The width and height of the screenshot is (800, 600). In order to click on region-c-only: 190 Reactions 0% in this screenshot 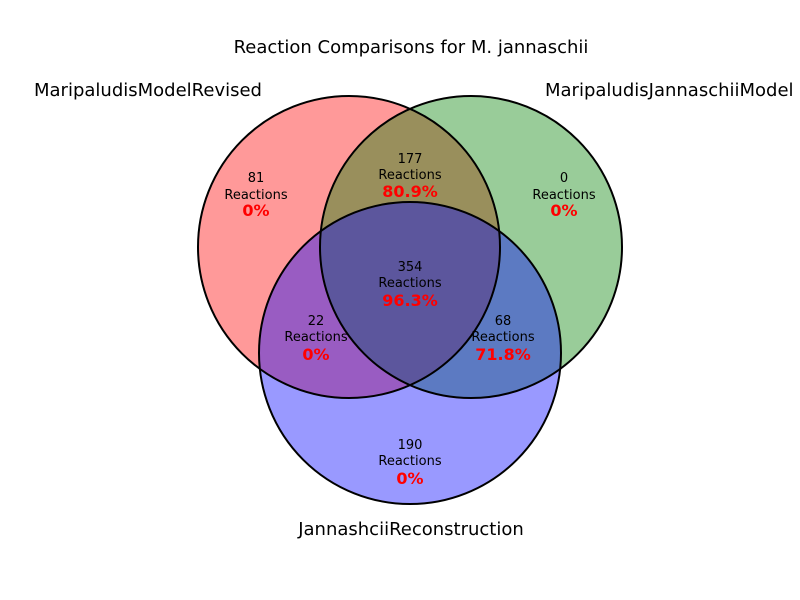, I will do `click(409, 463)`.